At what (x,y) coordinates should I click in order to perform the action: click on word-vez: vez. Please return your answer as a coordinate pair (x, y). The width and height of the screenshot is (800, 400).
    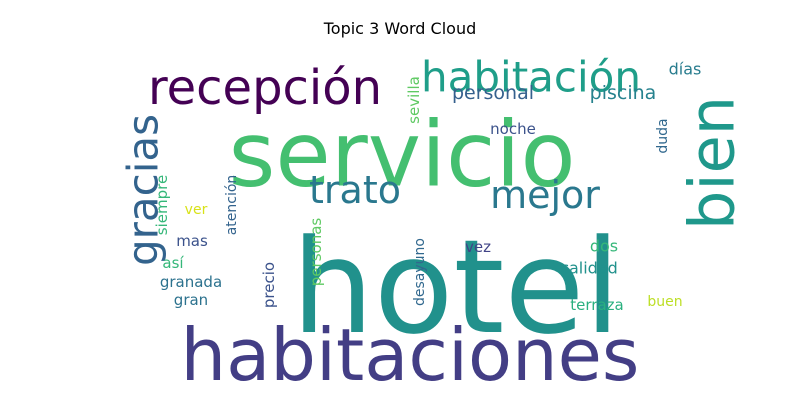
    Looking at the image, I should click on (478, 247).